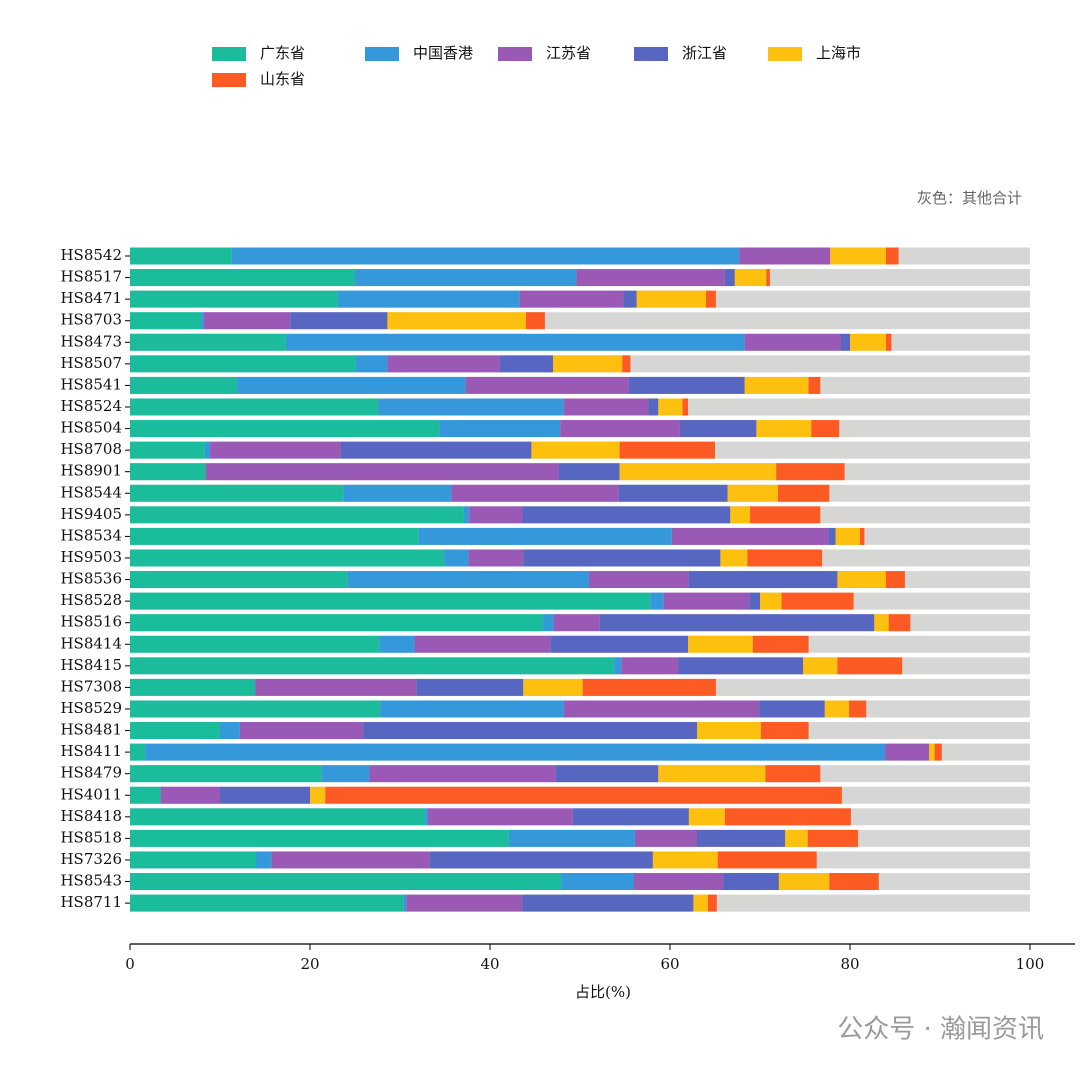 Image resolution: width=1080 pixels, height=1073 pixels. What do you see at coordinates (282, 53) in the screenshot?
I see `legend-label: 广东省` at bounding box center [282, 53].